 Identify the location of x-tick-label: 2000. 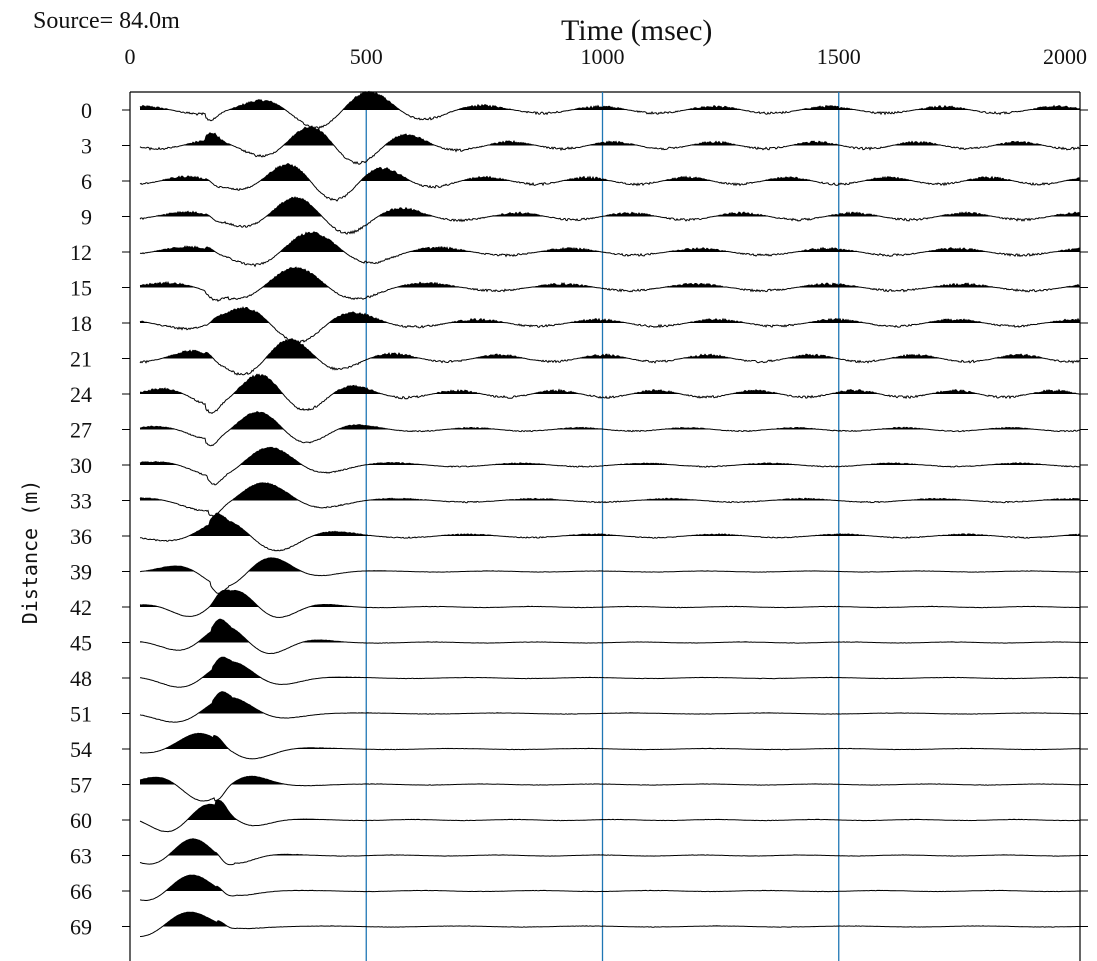
(1065, 56).